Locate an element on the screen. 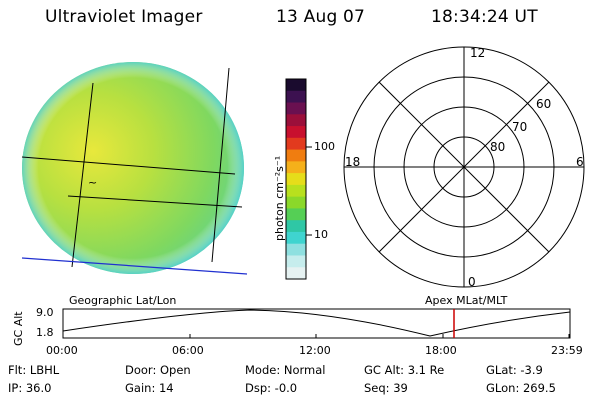  overlay-marker: ~ is located at coordinates (92, 182).